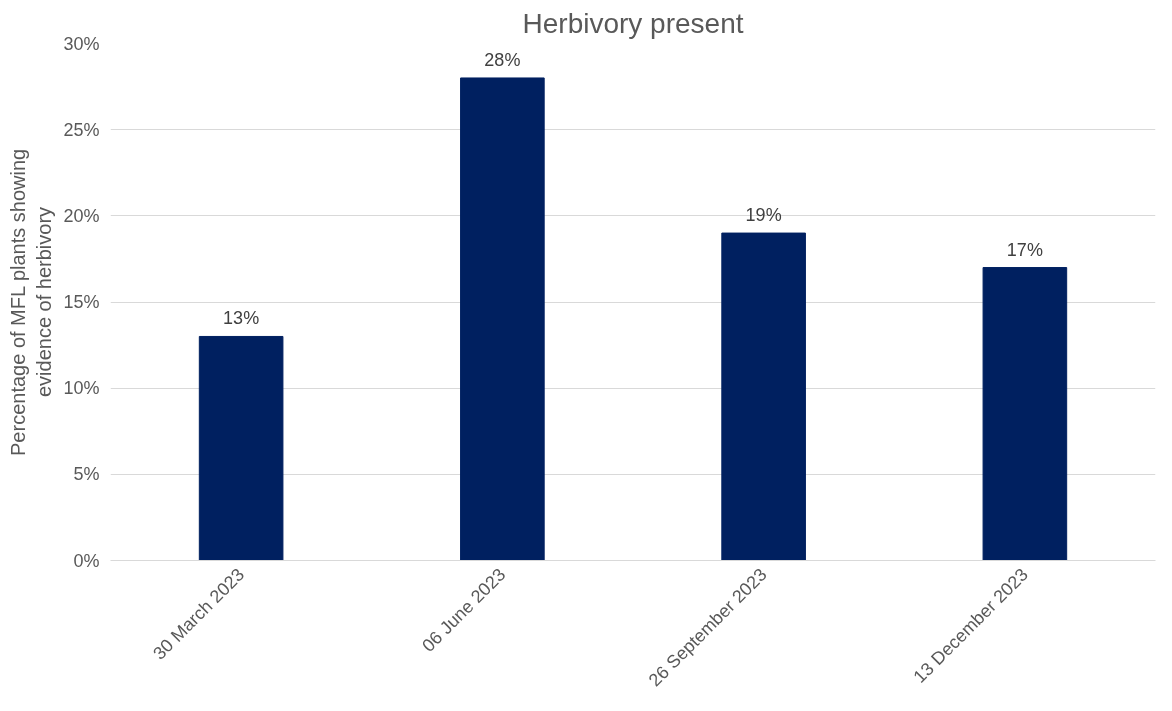 The height and width of the screenshot is (711, 1172). Describe the element at coordinates (81, 302) in the screenshot. I see `y-tick-label: 15%` at that location.